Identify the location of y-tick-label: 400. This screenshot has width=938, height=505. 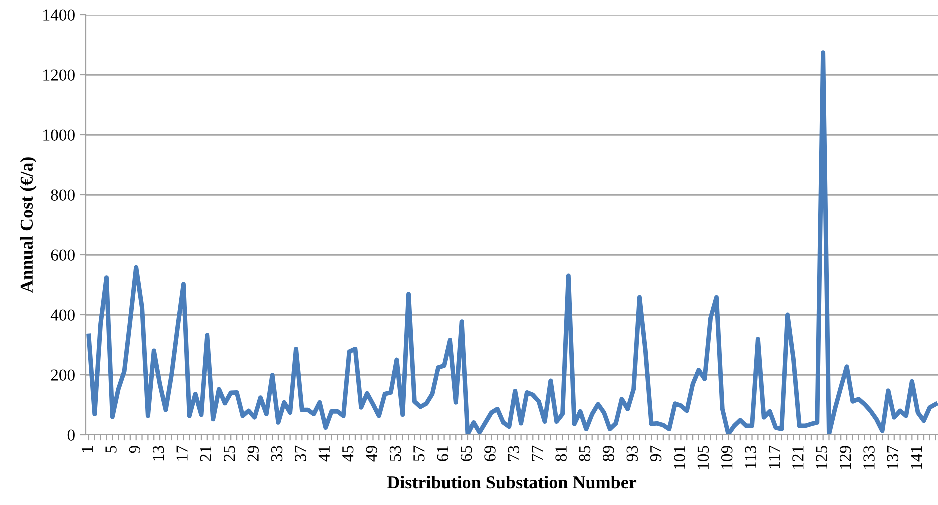
(62, 315).